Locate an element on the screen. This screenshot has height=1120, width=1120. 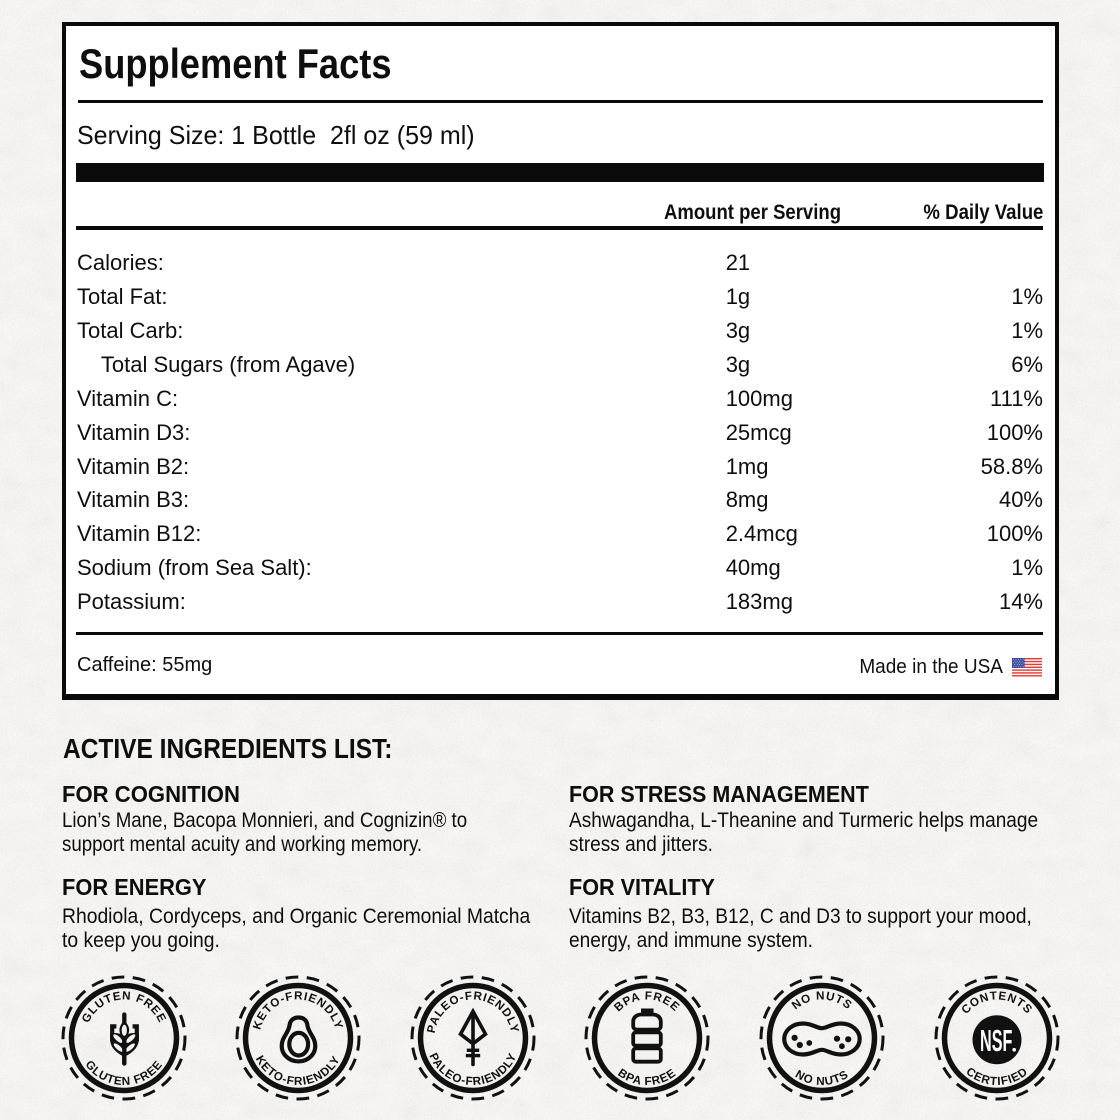
svg-text: NSF is located at coordinates (996, 1041).